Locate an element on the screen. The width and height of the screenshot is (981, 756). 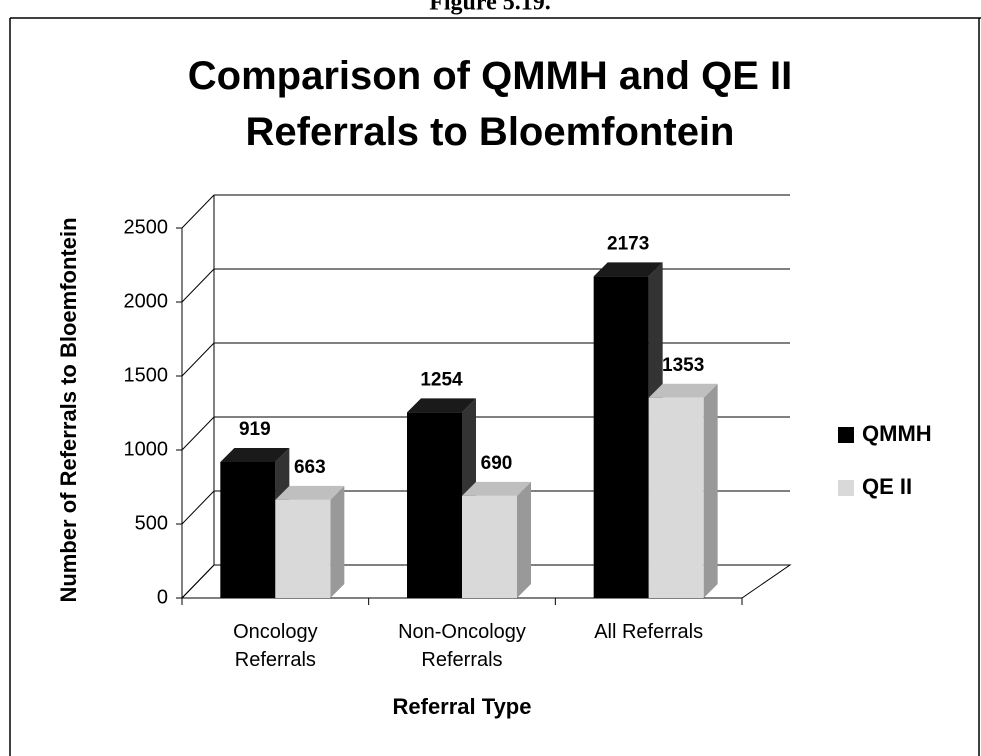
y-tick-label: 2500 is located at coordinates (146, 227).